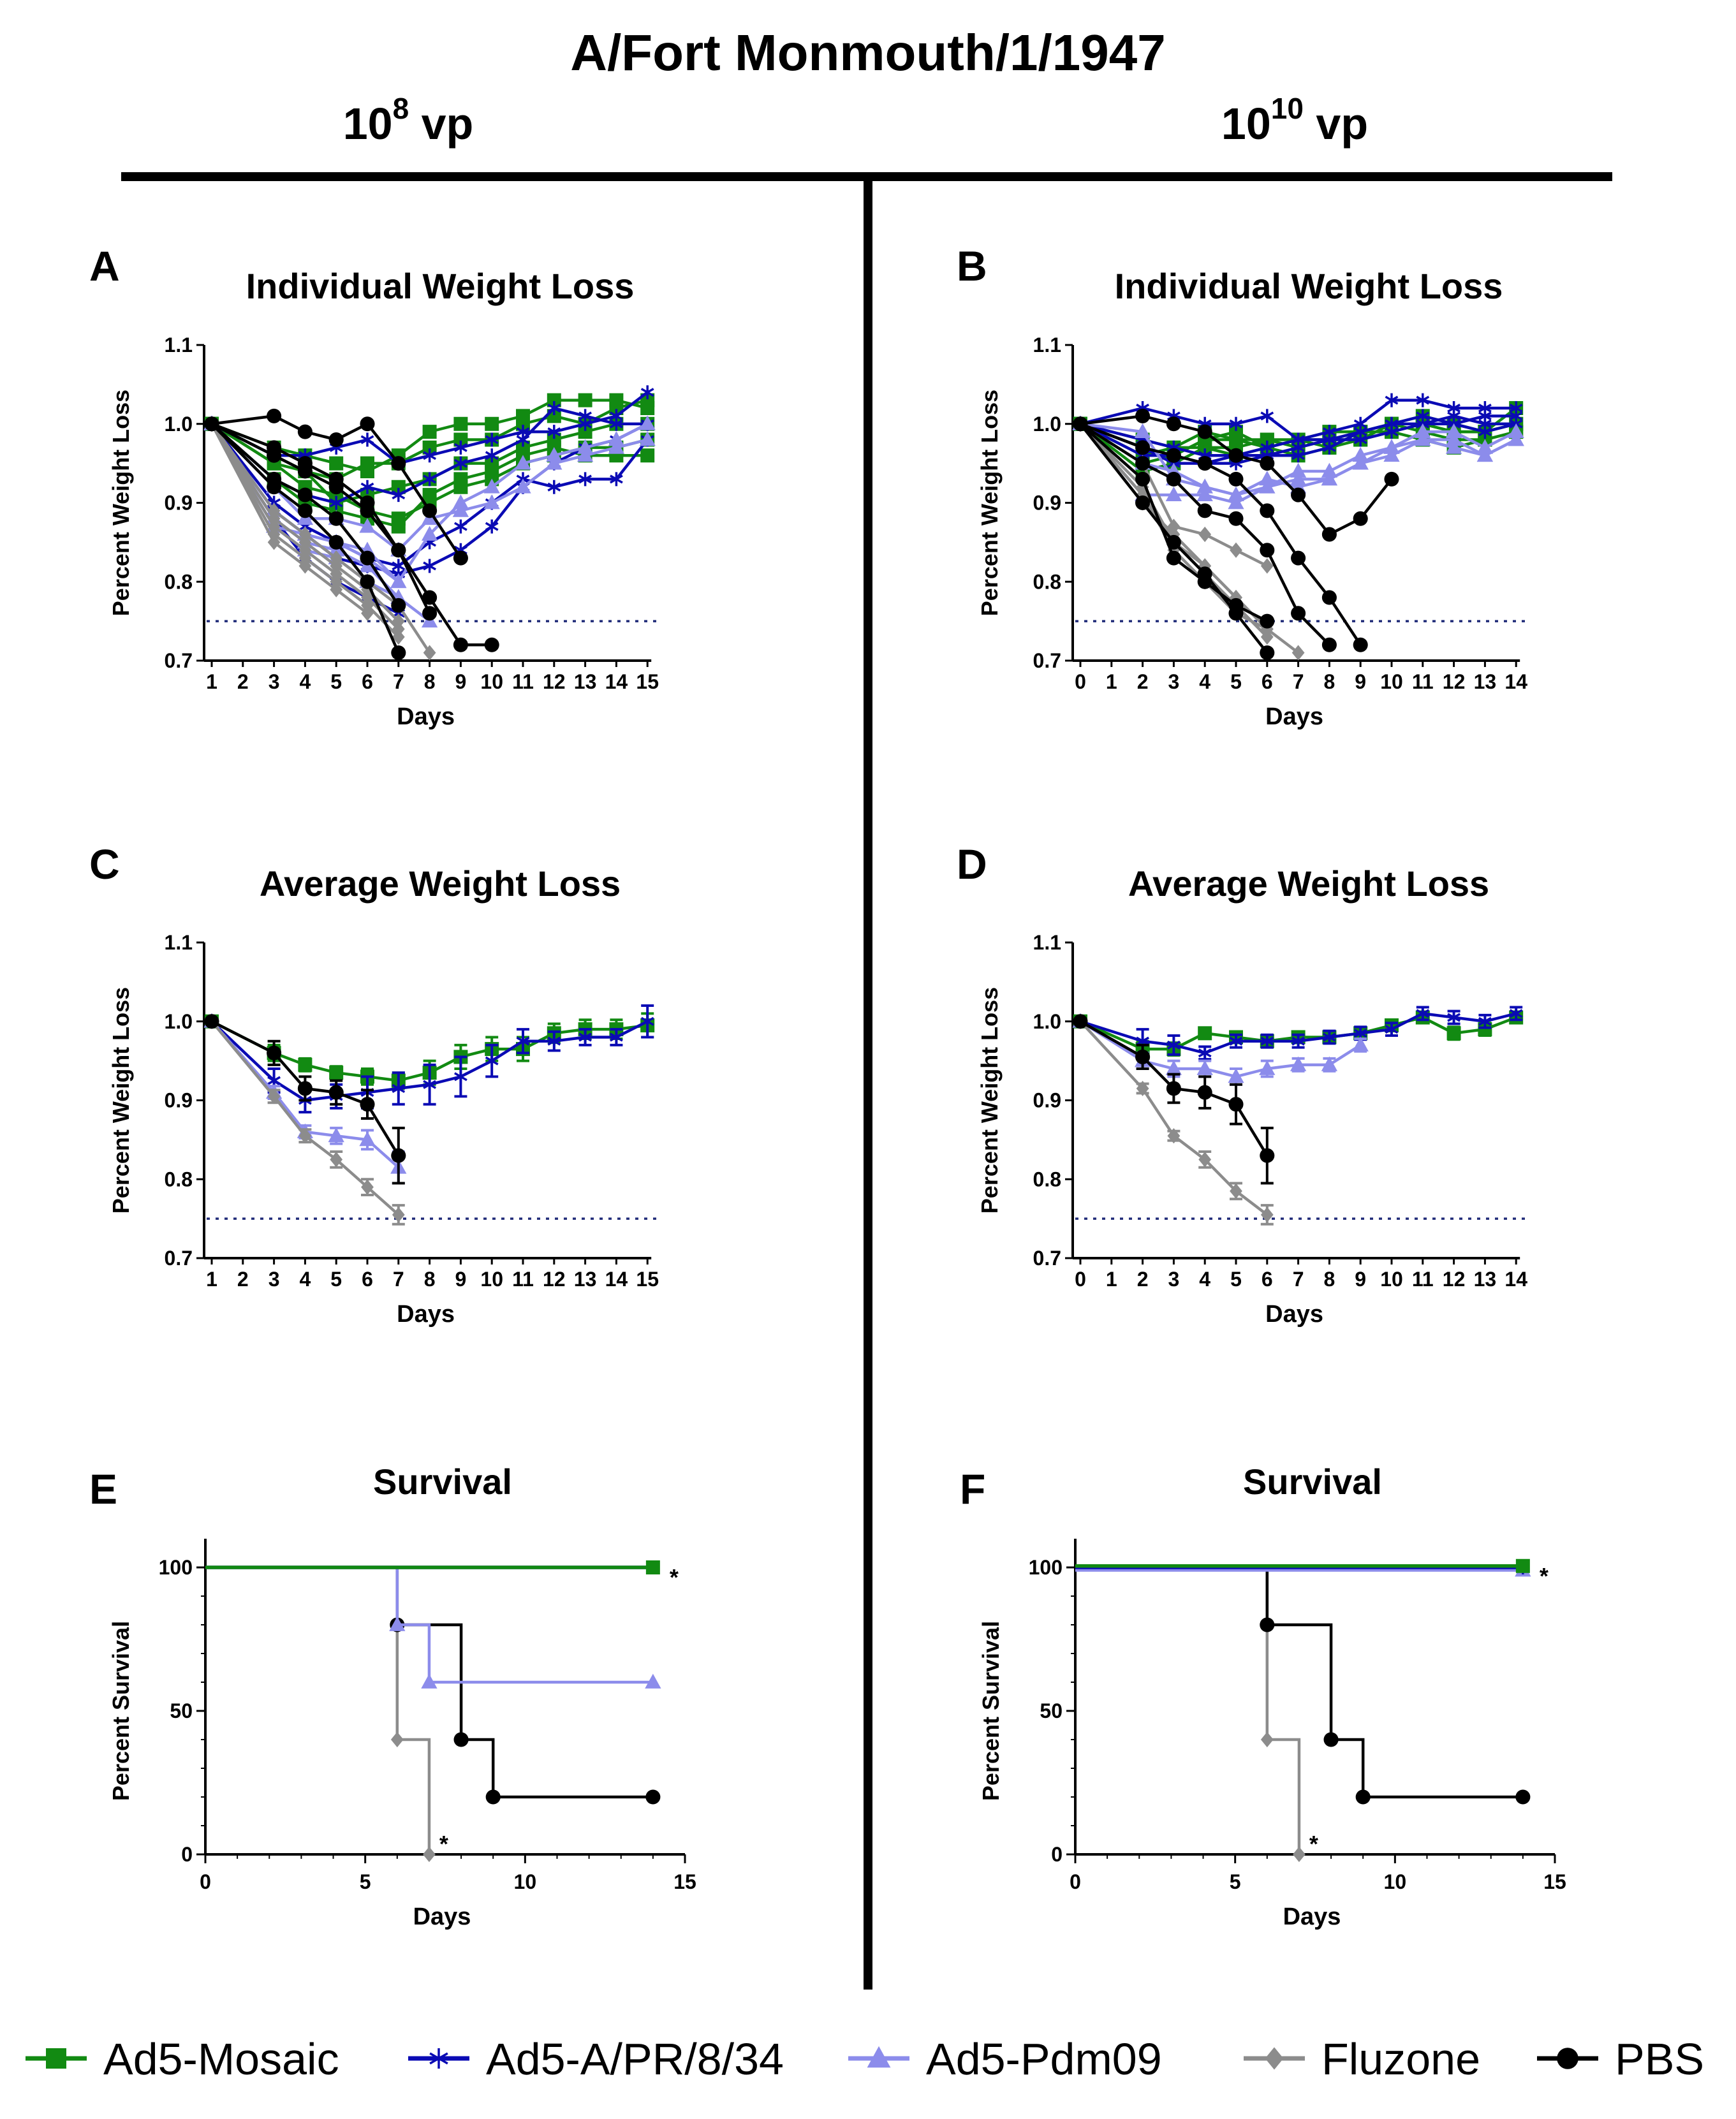 The width and height of the screenshot is (1736, 2119). I want to click on survival-ad5-mosaic: *, so click(442, 1575).